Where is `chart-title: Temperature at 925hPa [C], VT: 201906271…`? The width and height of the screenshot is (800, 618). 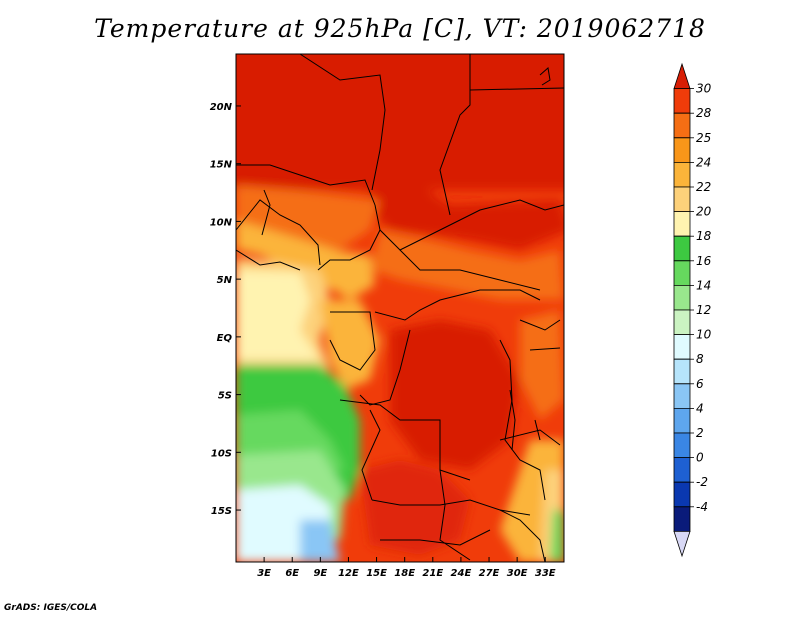
chart-title: Temperature at 925hPa [C], VT: 201906271… is located at coordinates (400, 28).